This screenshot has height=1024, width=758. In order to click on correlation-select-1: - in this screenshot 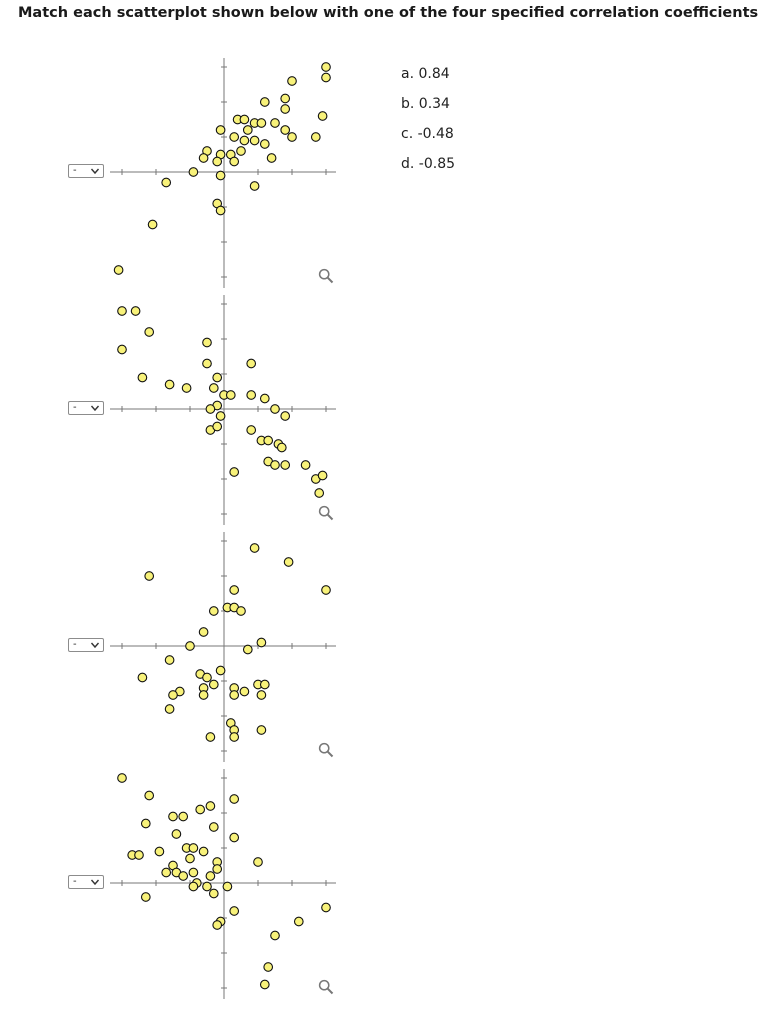, I will do `click(86, 171)`.